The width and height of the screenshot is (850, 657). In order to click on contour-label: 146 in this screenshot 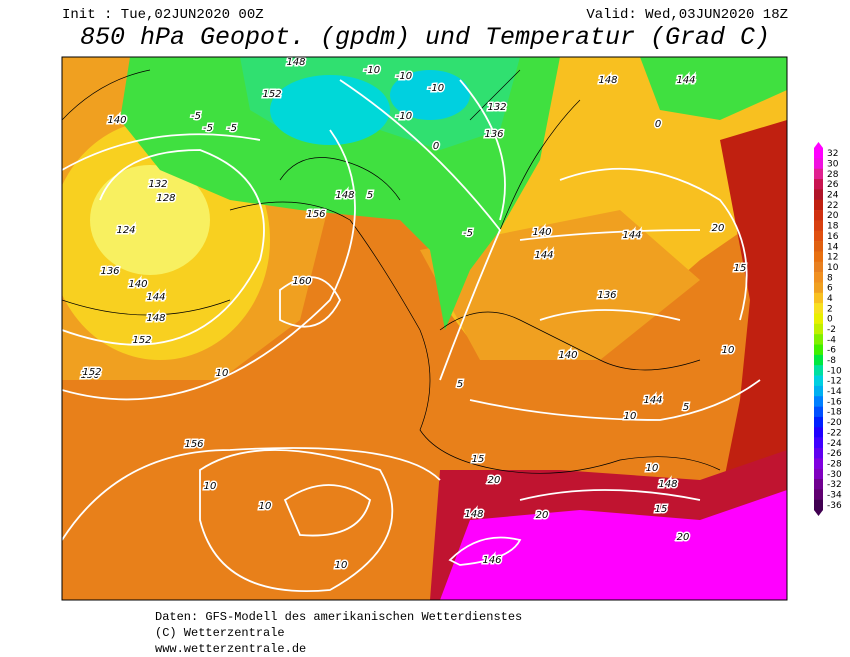, I will do `click(491, 560)`.